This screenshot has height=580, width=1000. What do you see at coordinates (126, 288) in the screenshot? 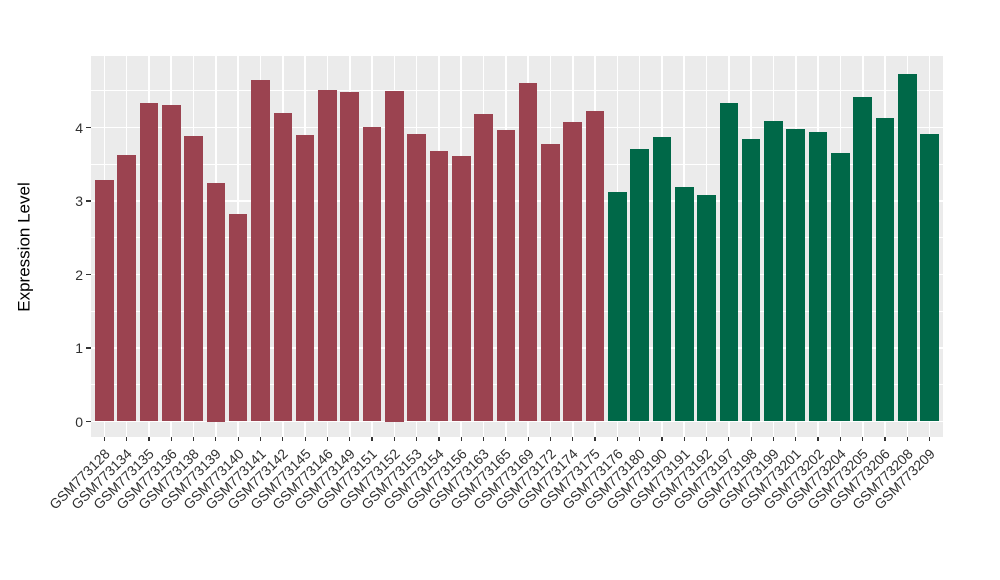
I see `bar-GSM773134` at bounding box center [126, 288].